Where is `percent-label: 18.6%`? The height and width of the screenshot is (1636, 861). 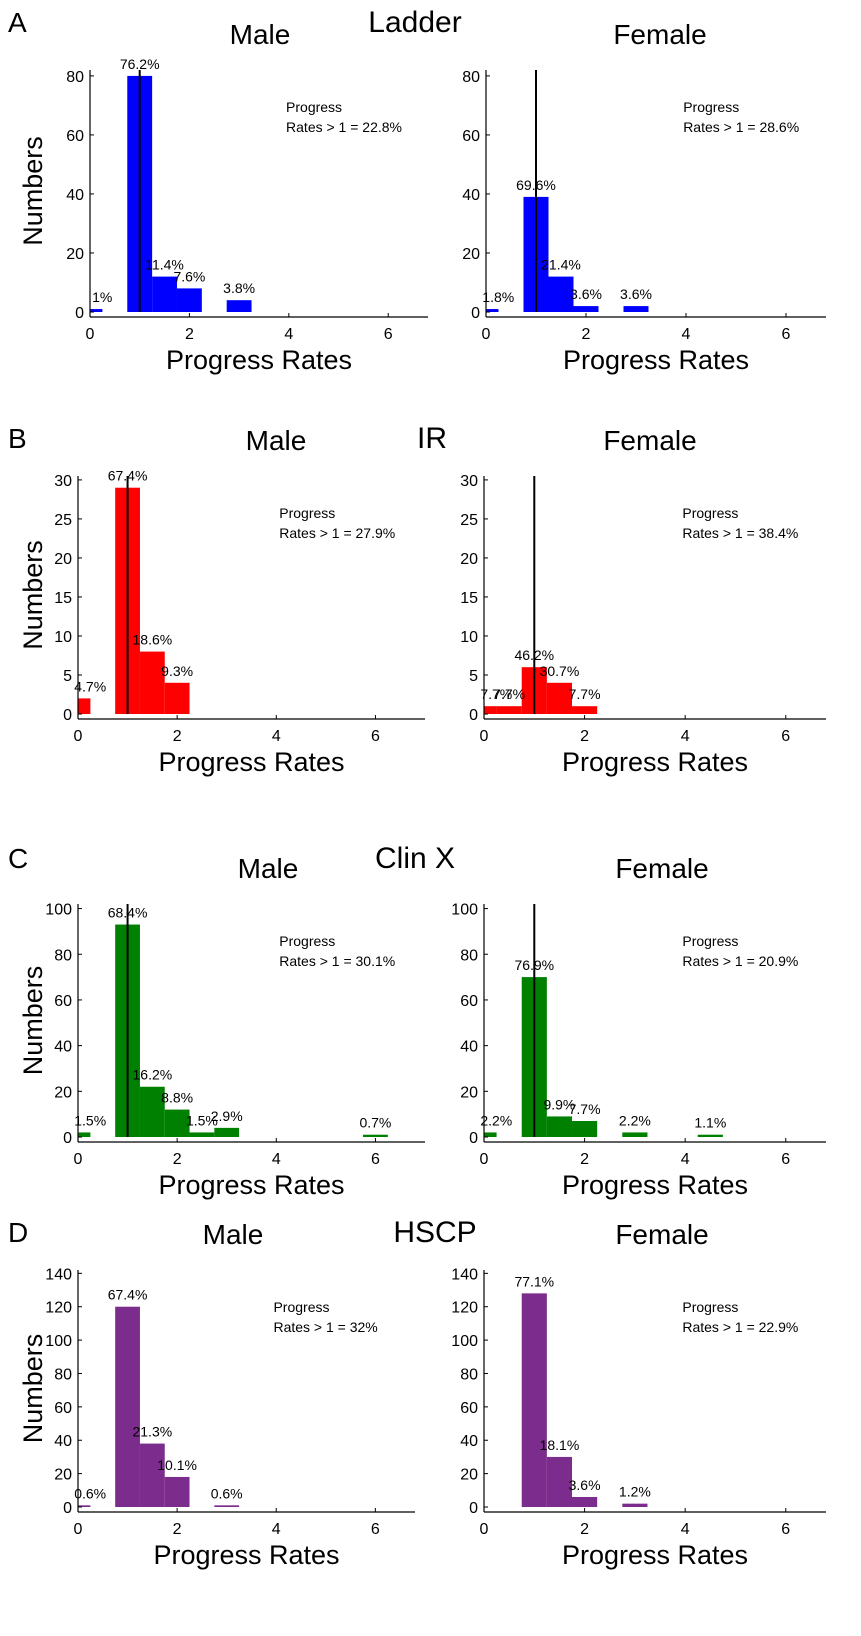 percent-label: 18.6% is located at coordinates (153, 640).